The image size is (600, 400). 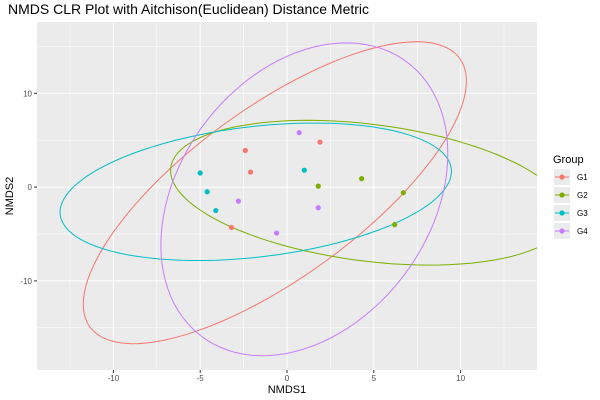 I want to click on legend-title: Group, so click(x=568, y=160).